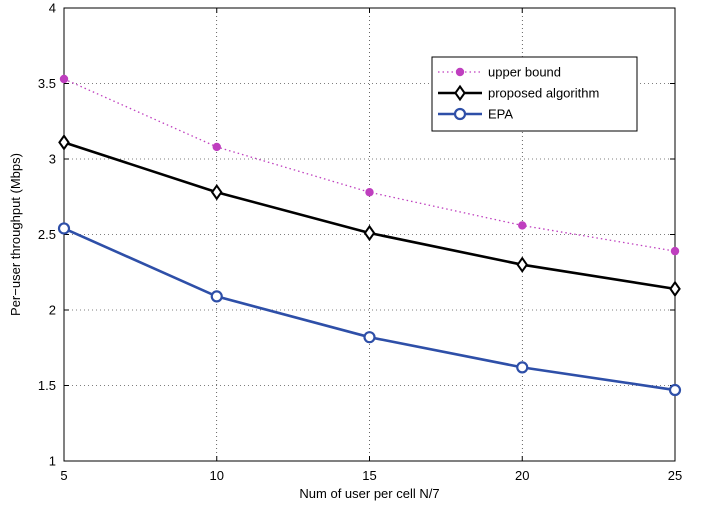 The width and height of the screenshot is (707, 506). I want to click on legend-label: proposed algorithm, so click(543, 93).